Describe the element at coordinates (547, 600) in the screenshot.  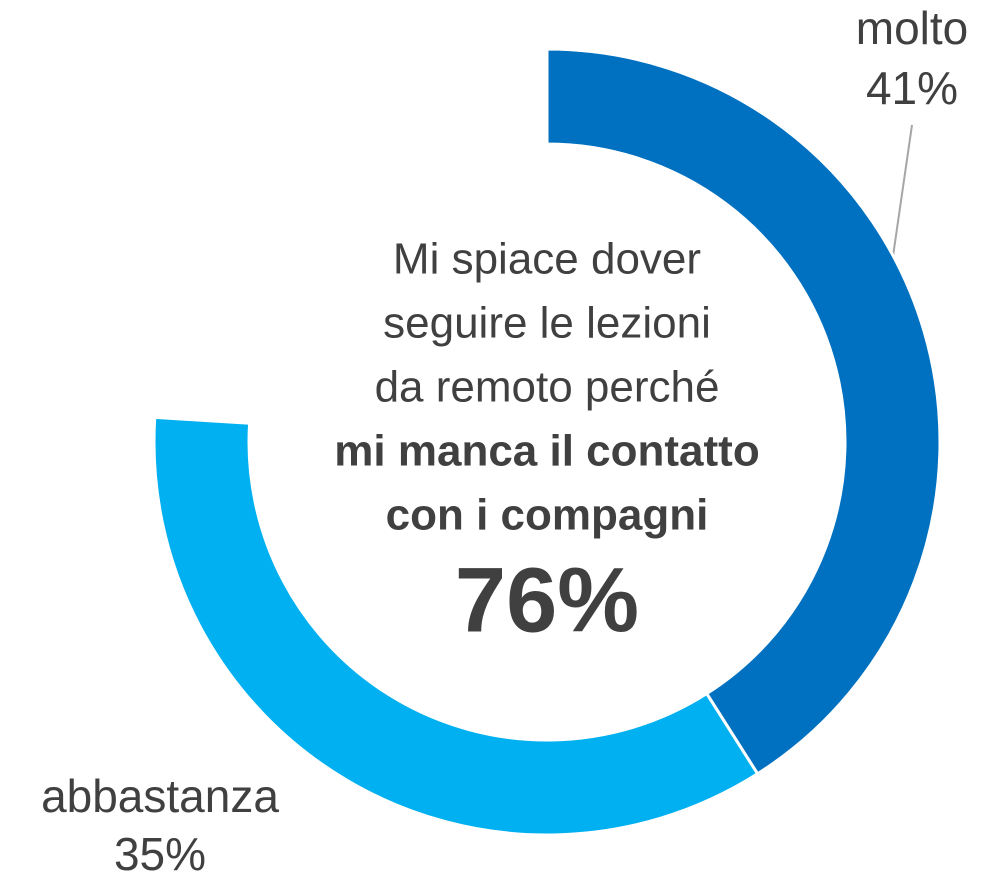
I see `center-total: 76%` at that location.